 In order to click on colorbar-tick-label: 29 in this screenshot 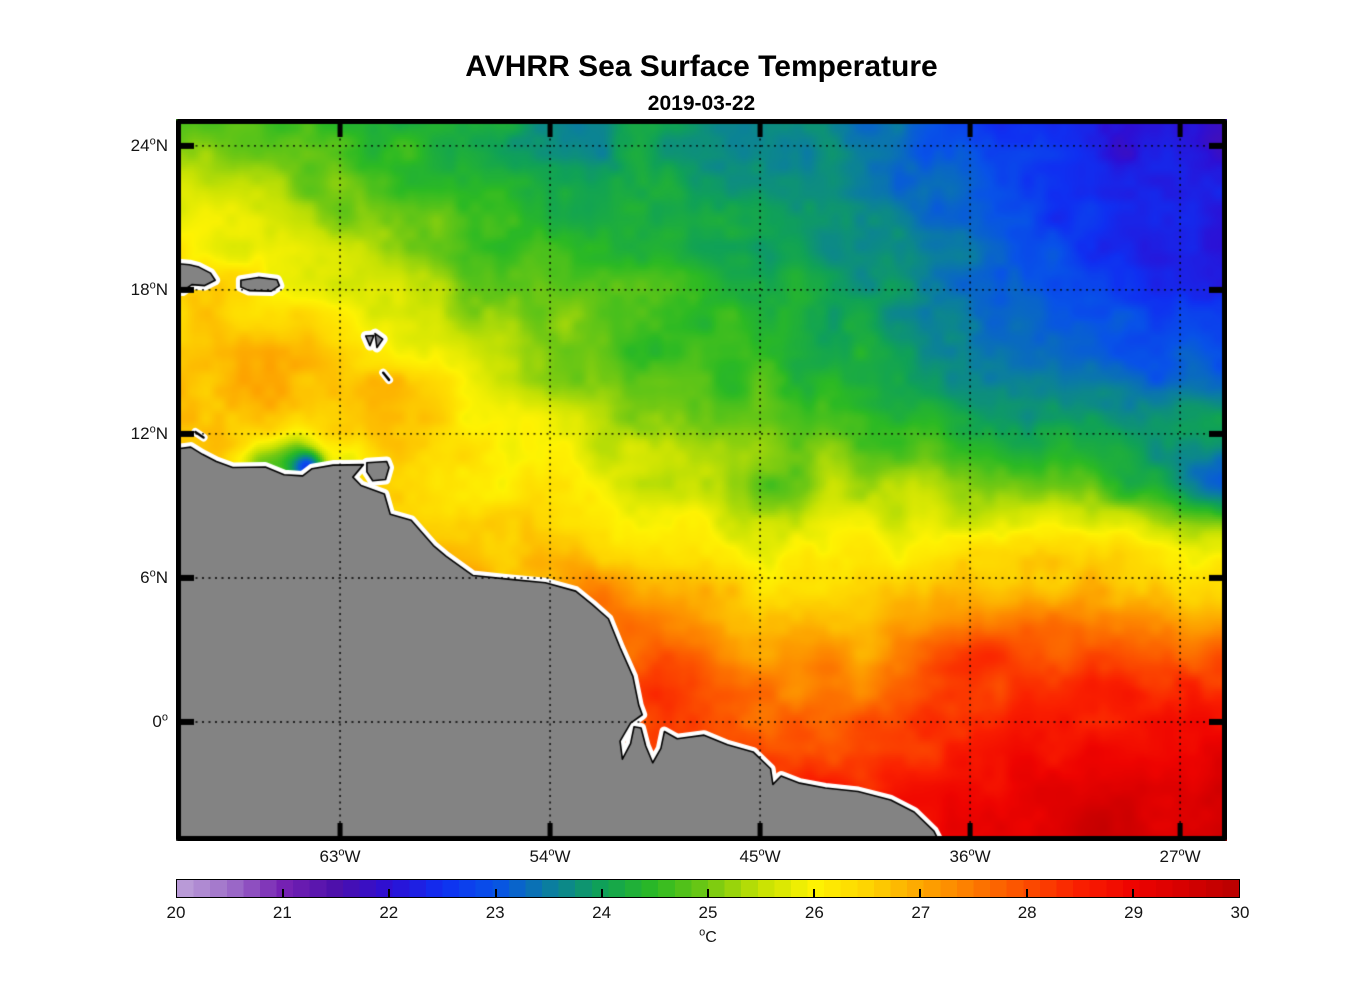, I will do `click(1134, 912)`.